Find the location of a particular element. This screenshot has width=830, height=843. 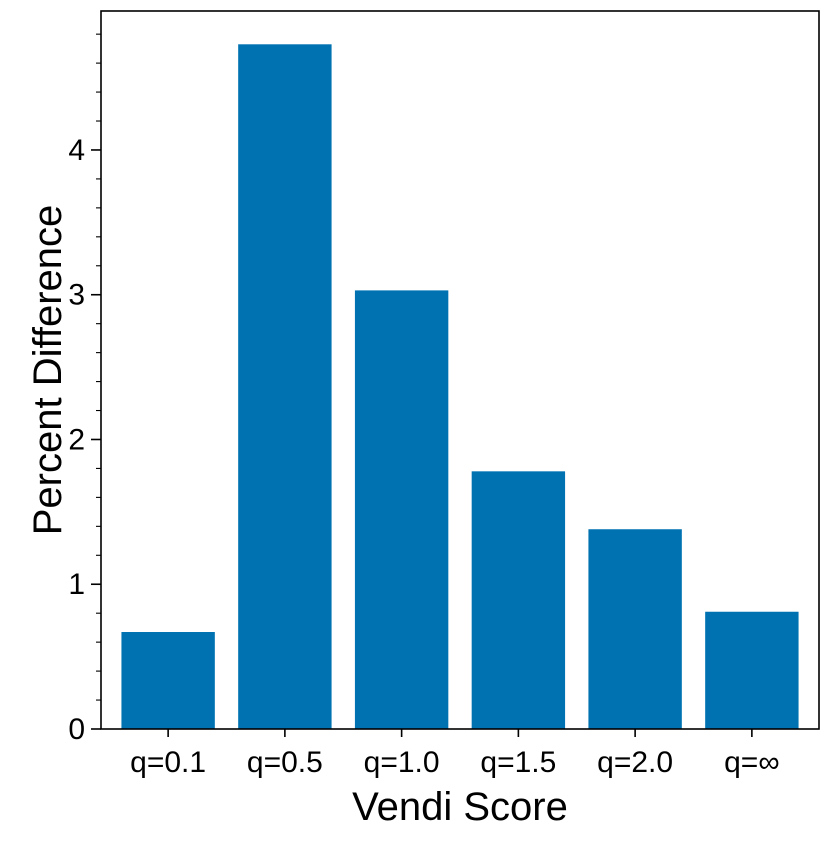

y-tick-label: 0 is located at coordinates (76, 729).